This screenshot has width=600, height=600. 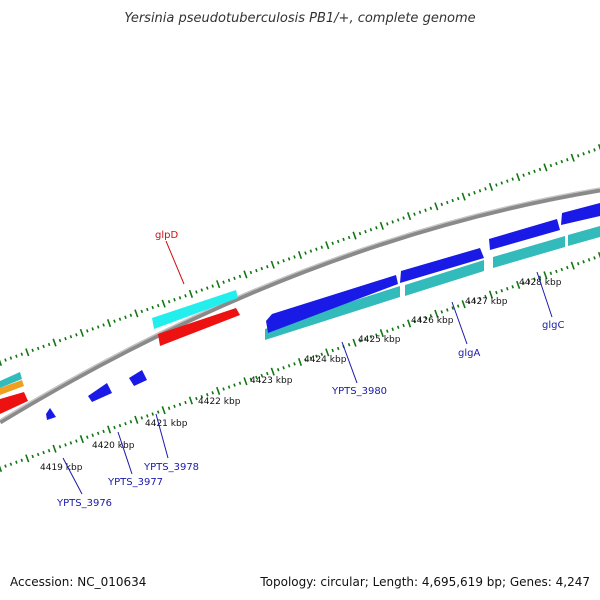 I want to click on gene-glga, so click(x=442, y=265).